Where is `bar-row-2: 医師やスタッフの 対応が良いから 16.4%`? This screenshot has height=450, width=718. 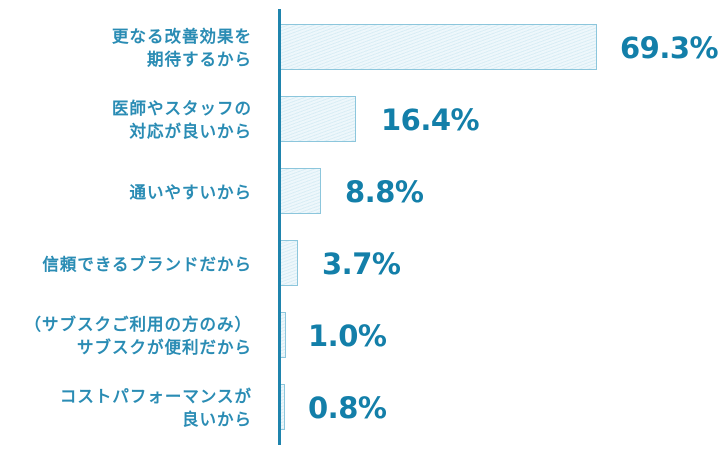
bar-row-2: 医師やスタッフの 対応が良いから 16.4% is located at coordinates (359, 120).